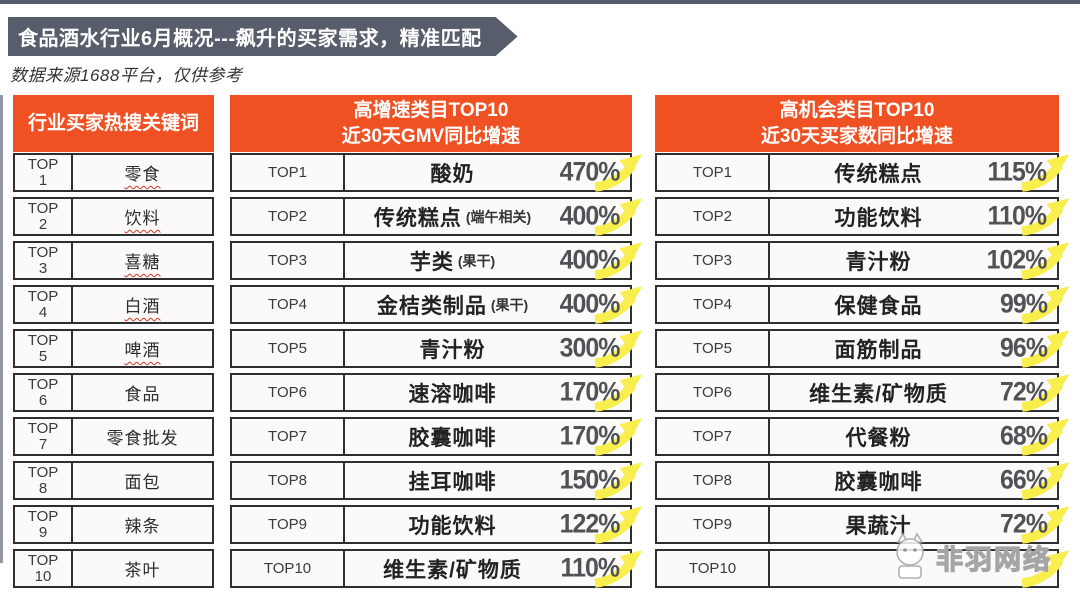 This screenshot has width=1080, height=614. I want to click on keyword-cell: 零食, so click(142, 172).